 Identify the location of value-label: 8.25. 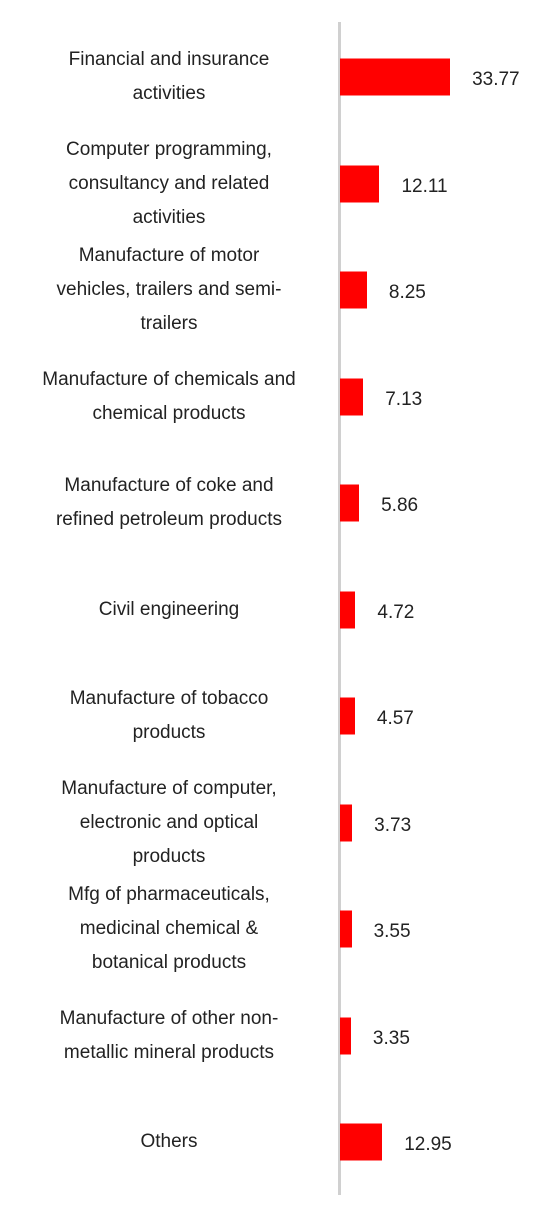
(407, 292).